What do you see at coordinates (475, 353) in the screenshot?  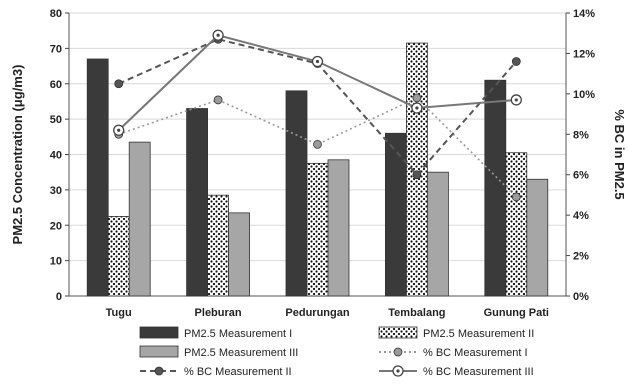 I see `legend-label: % BC Measurement I` at bounding box center [475, 353].